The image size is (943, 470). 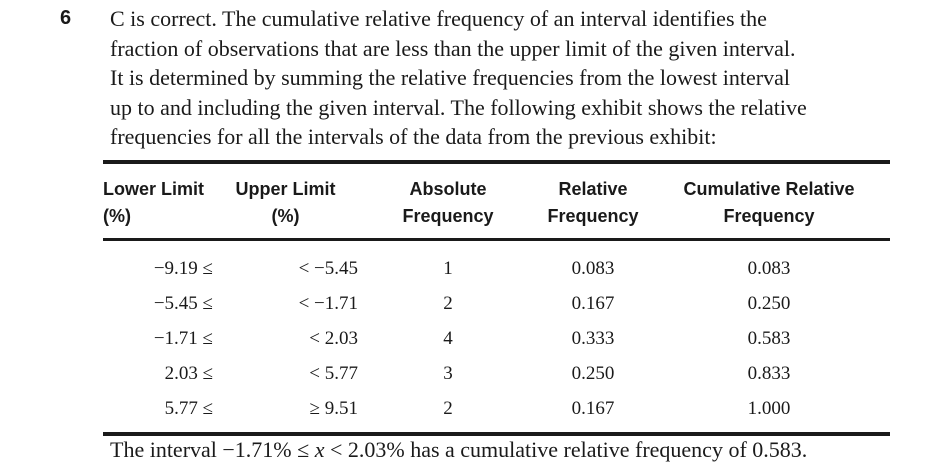 What do you see at coordinates (769, 202) in the screenshot?
I see `header-cumulative-relative-frequency: Cumulative Relative Frequency` at bounding box center [769, 202].